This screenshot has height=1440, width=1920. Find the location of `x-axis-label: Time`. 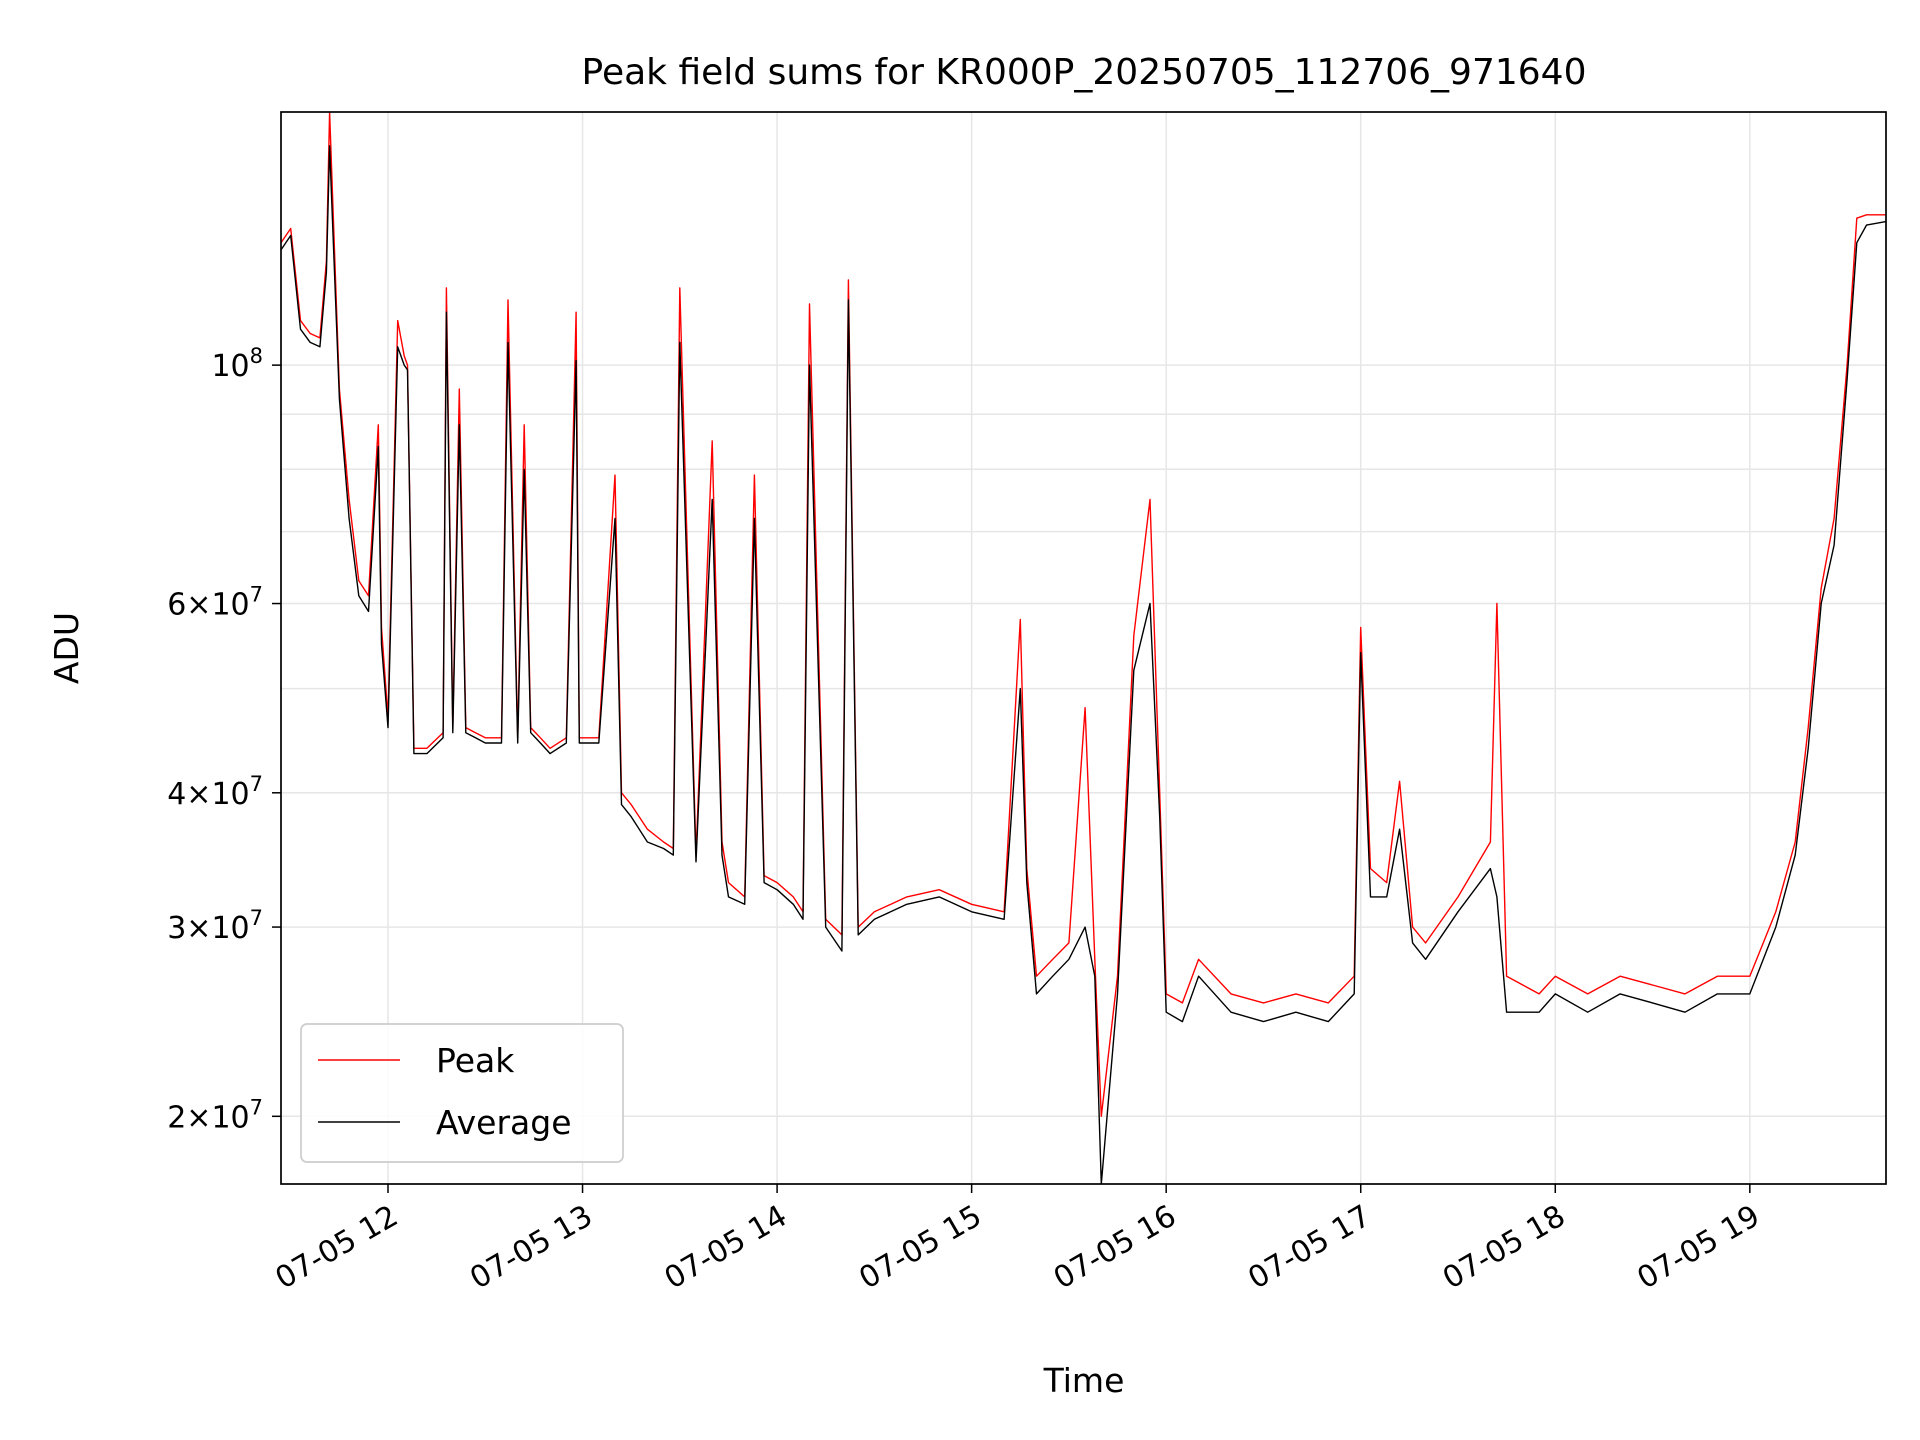

x-axis-label: Time is located at coordinates (1084, 1380).